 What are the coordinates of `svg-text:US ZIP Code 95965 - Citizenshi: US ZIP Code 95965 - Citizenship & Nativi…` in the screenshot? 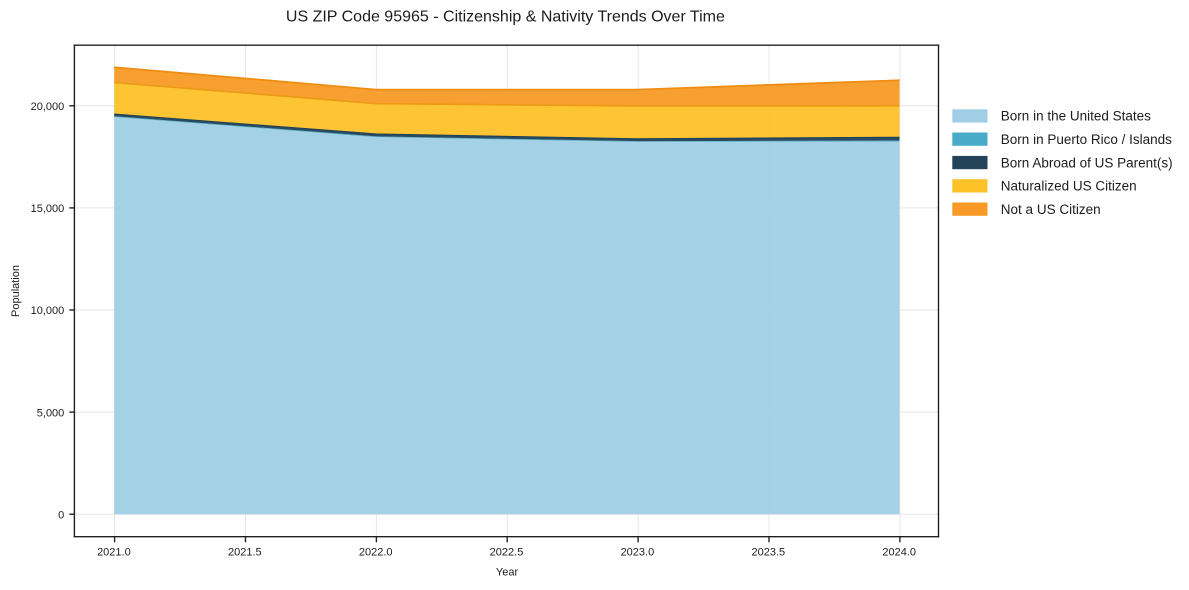 It's located at (505, 16).